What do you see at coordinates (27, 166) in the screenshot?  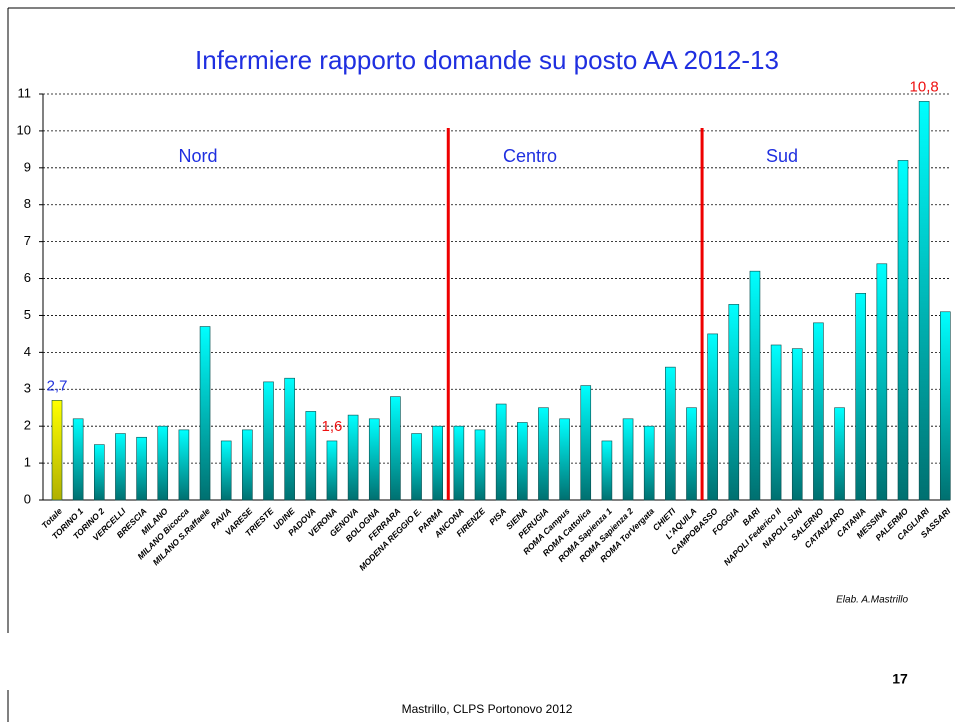 I see `y-tick-label: 9` at bounding box center [27, 166].